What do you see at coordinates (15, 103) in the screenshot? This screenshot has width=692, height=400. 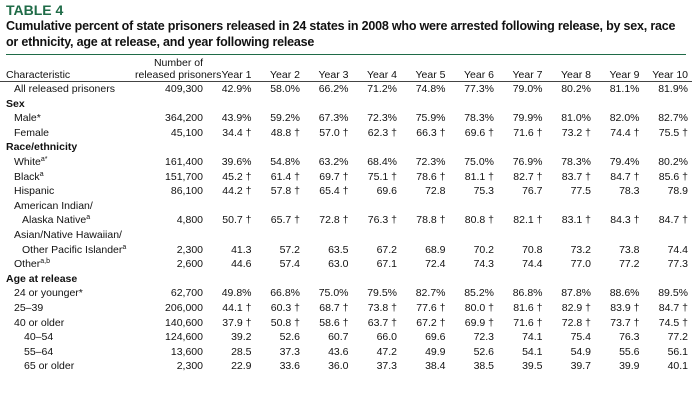 I see `section-label: Sex` at bounding box center [15, 103].